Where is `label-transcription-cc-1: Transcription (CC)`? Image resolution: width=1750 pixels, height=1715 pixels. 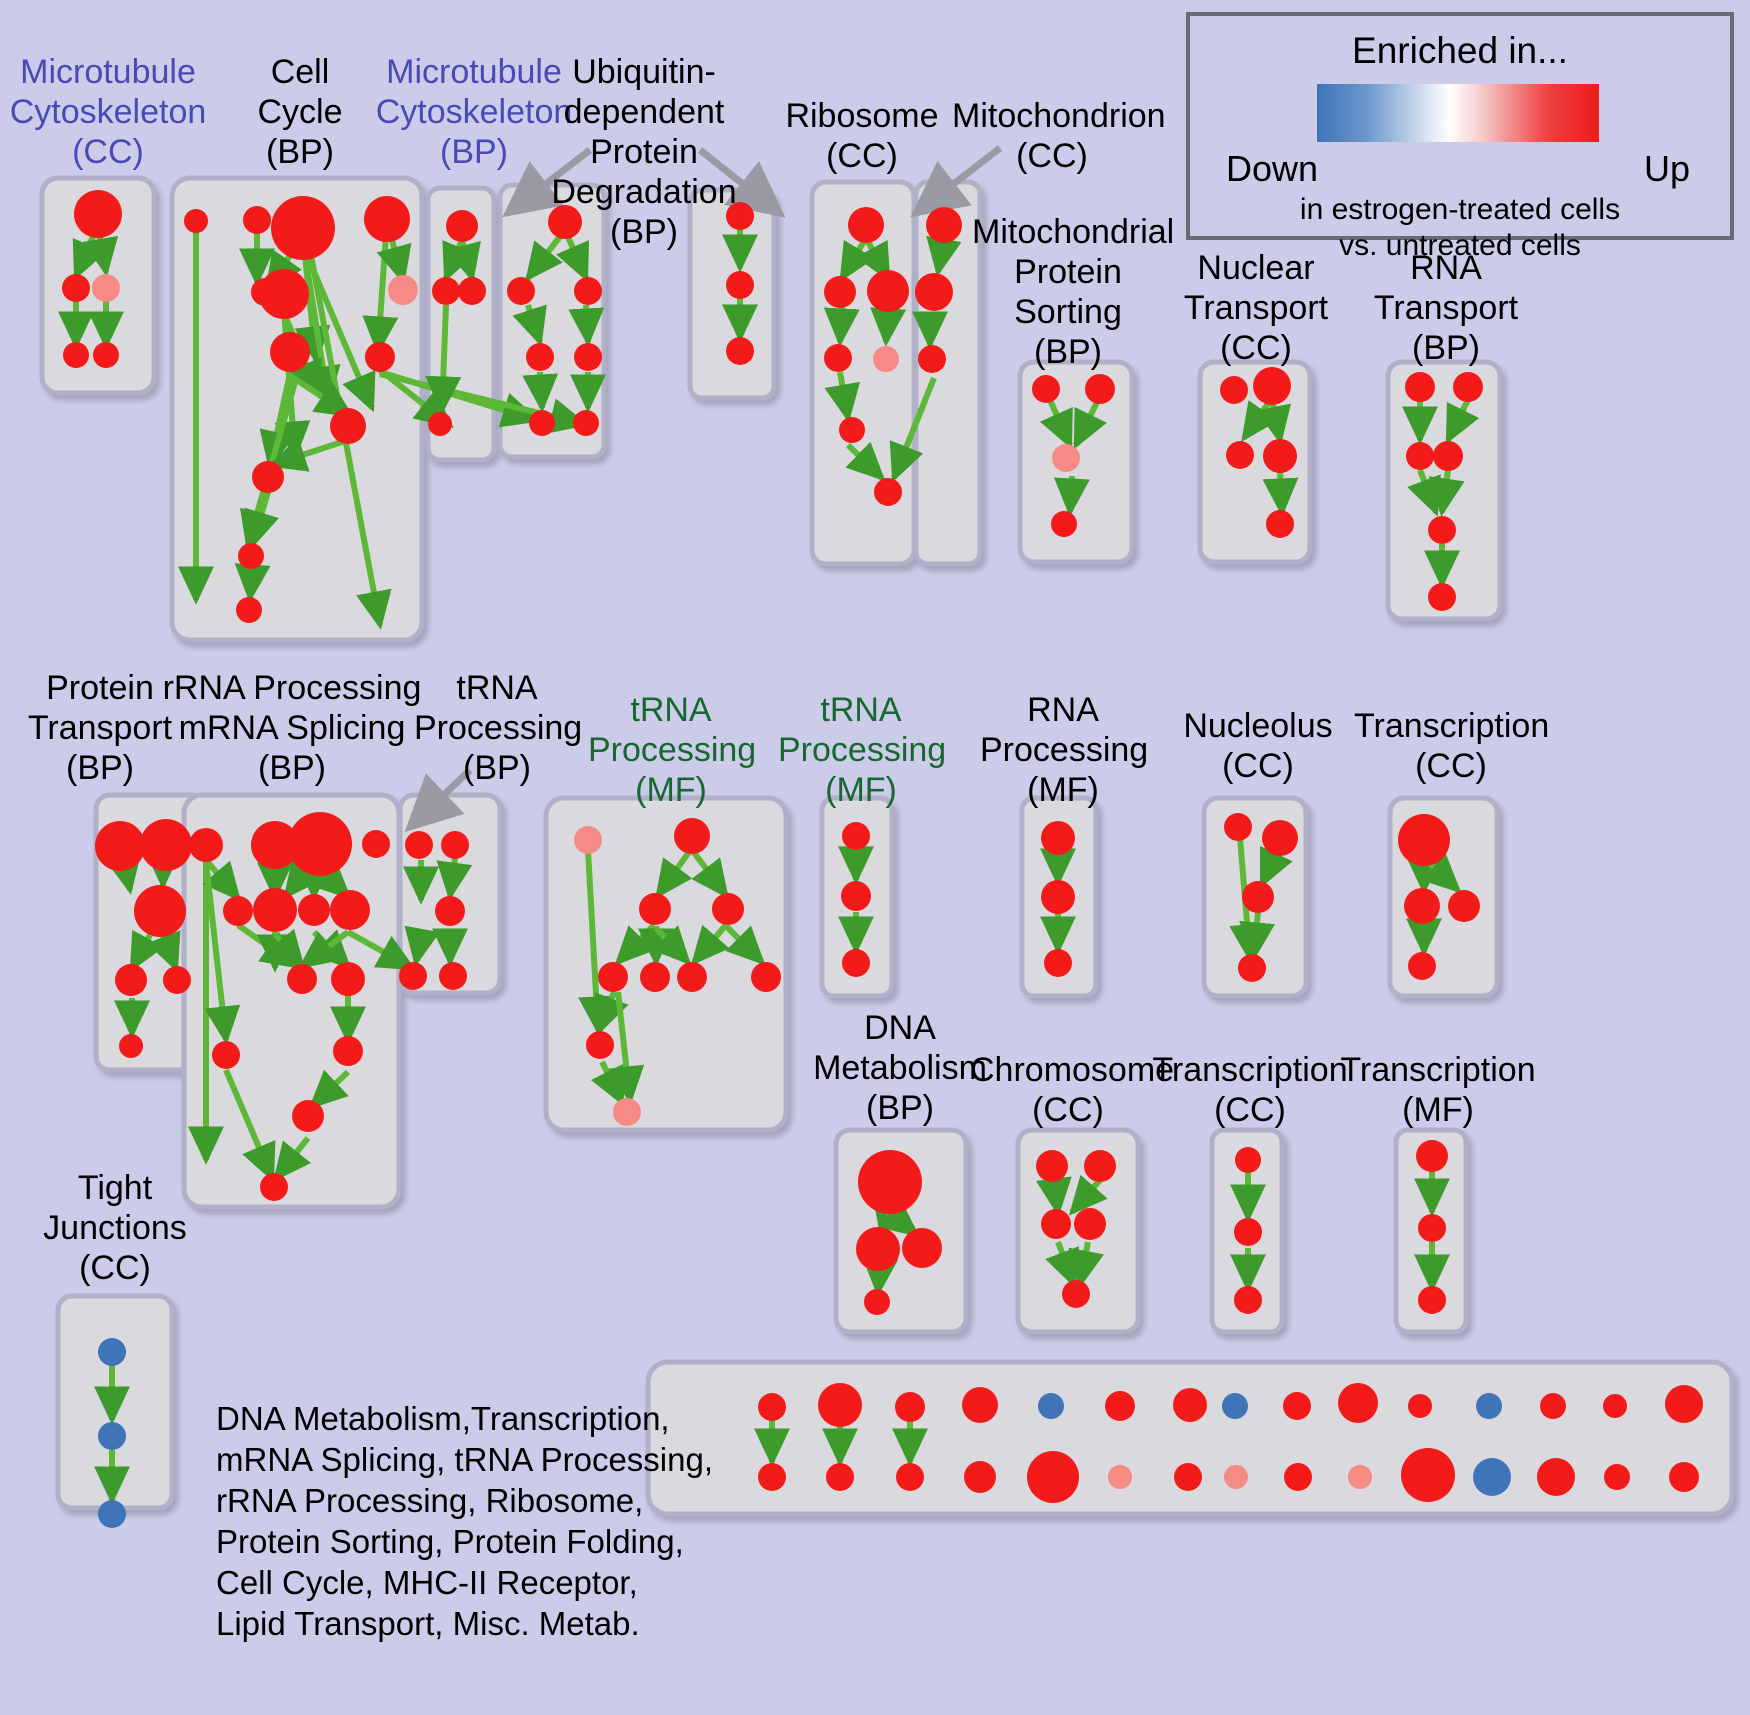 label-transcription-cc-1: Transcription (CC) is located at coordinates (1452, 746).